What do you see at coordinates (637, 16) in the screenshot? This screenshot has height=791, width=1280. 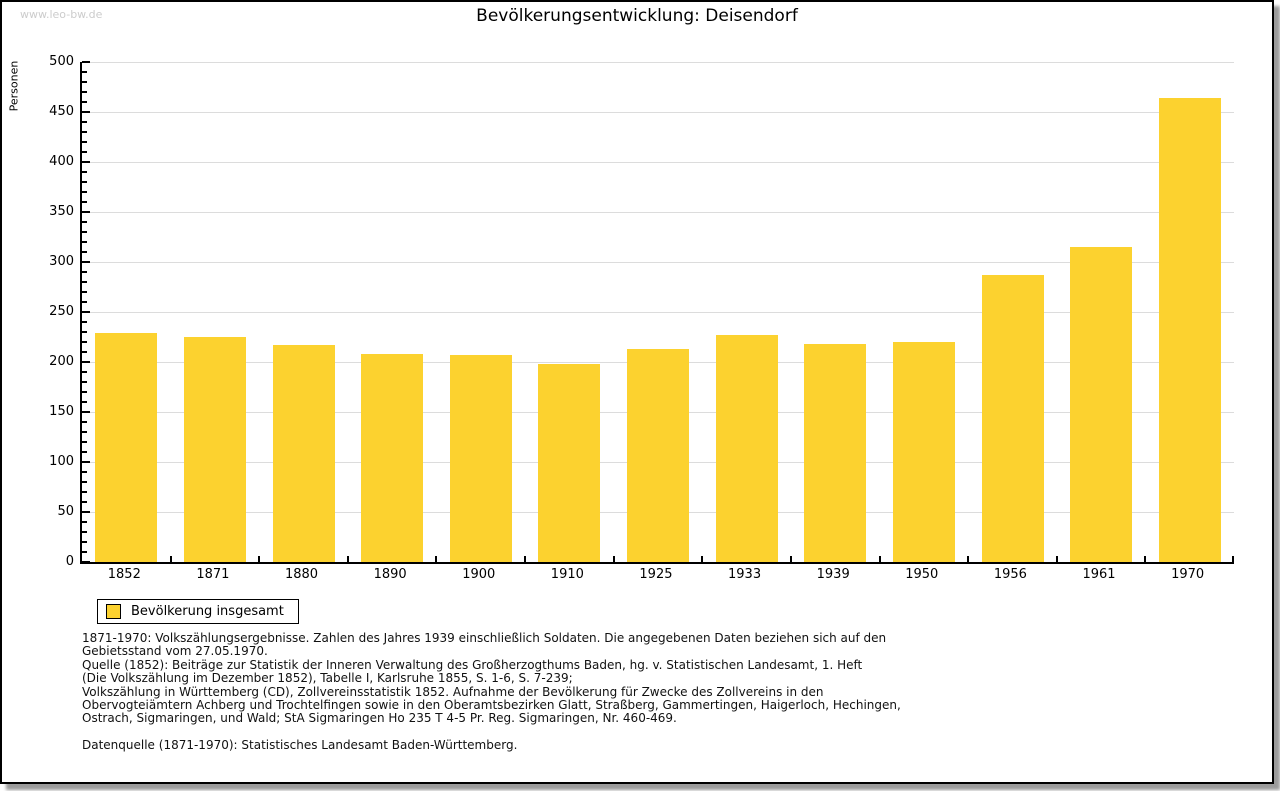 I see `chart-title: Bevölkerungsentwicklung: Deisendorf` at bounding box center [637, 16].